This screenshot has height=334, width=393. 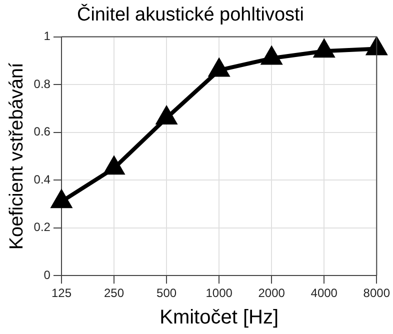 I want to click on y-tick-label: 0.4, so click(x=42, y=179).